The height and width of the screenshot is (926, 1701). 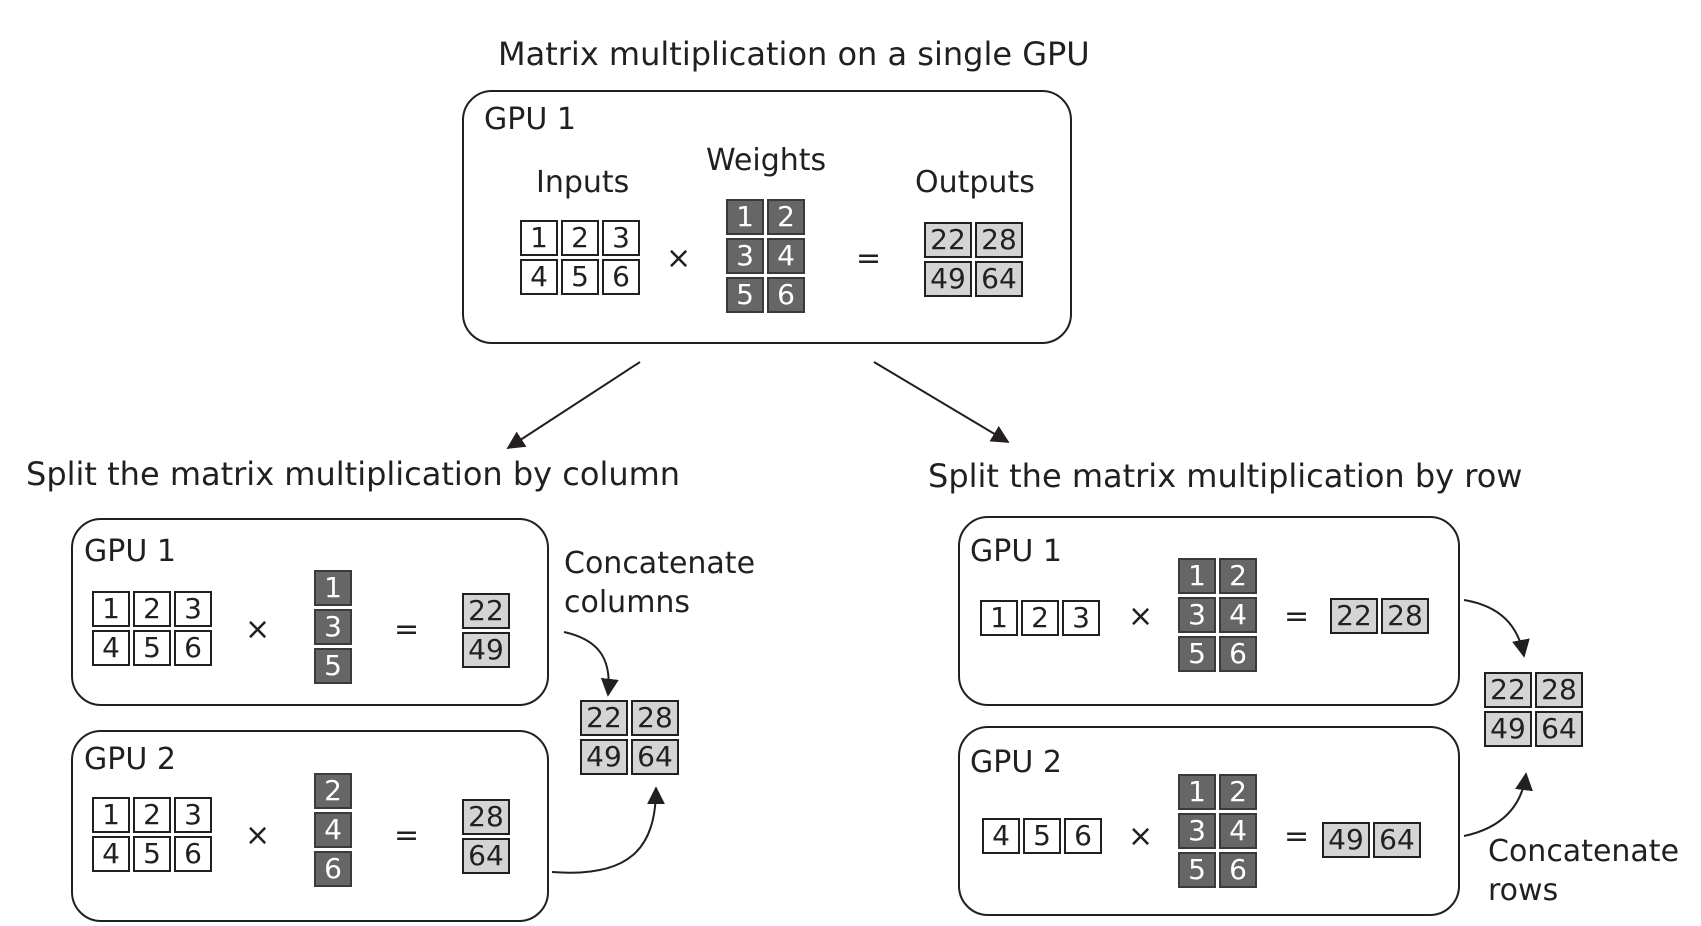 What do you see at coordinates (1197, 831) in the screenshot?
I see `row-gpu2-weights-cell-1-0: 3` at bounding box center [1197, 831].